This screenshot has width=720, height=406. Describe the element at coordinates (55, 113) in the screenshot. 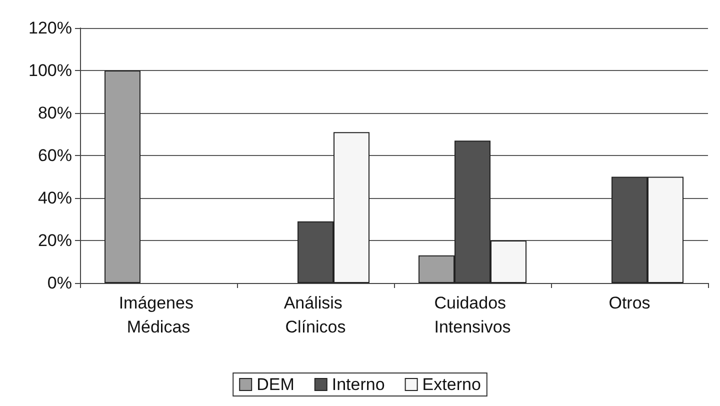

I see `y-tick-label: 80%` at that location.